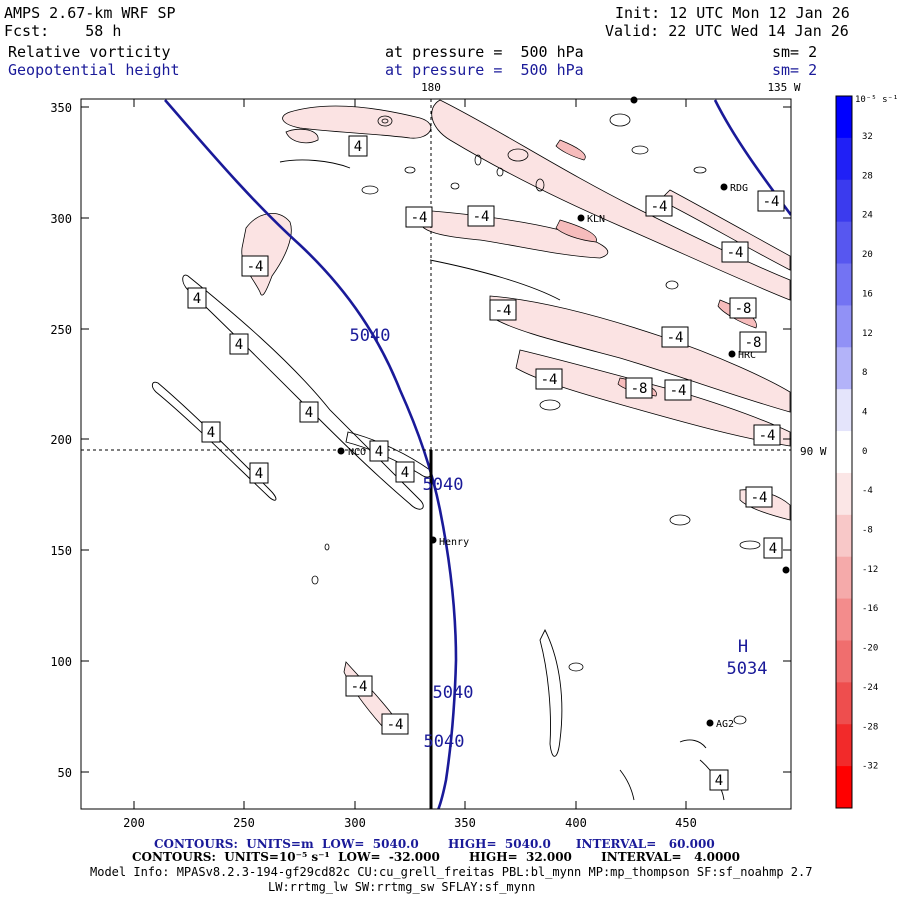  I want to click on y-tick-label: 100, so click(61, 662).